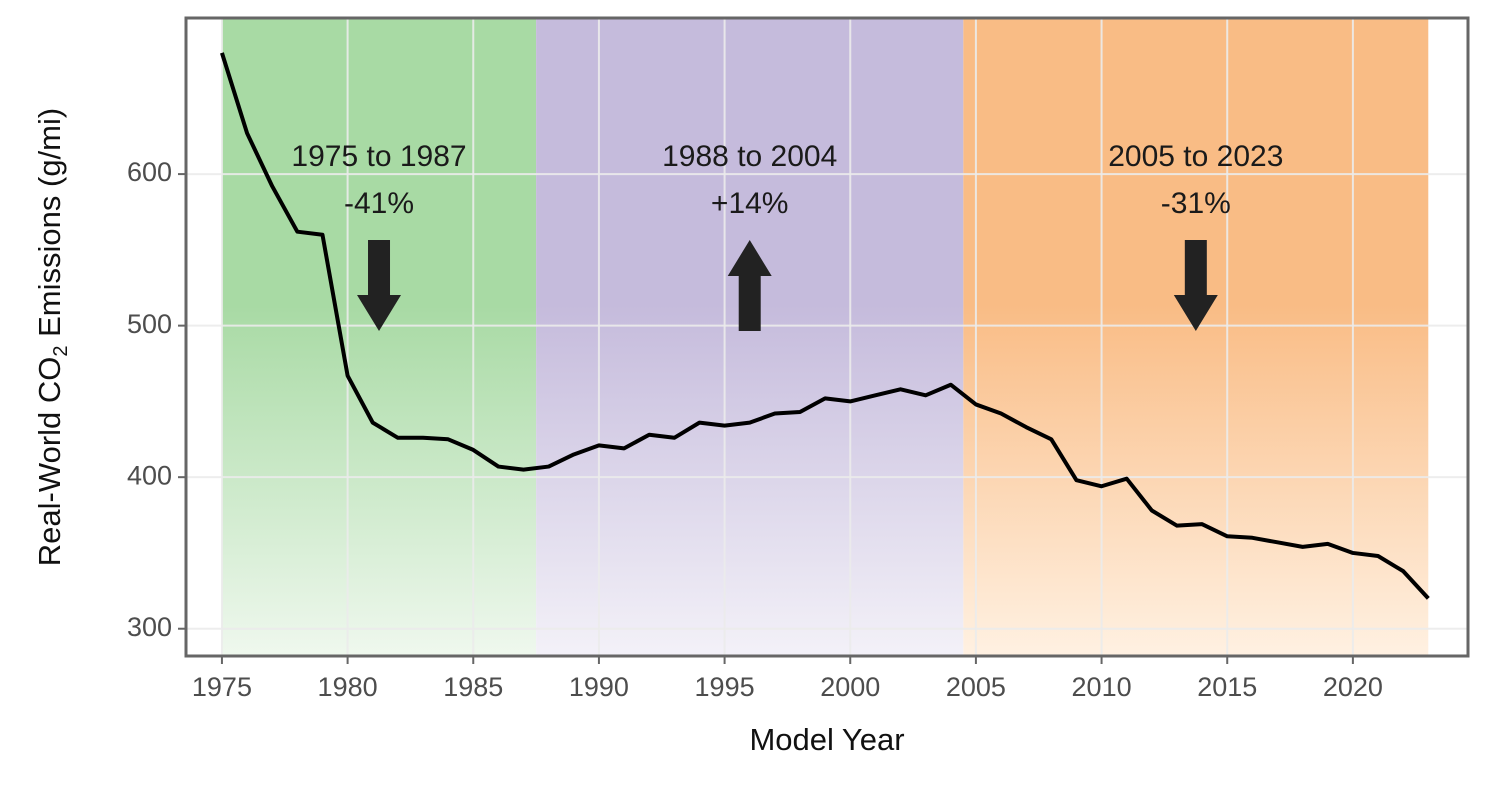 This screenshot has height=786, width=1500. What do you see at coordinates (1353, 687) in the screenshot?
I see `x-tick-label: 2020` at bounding box center [1353, 687].